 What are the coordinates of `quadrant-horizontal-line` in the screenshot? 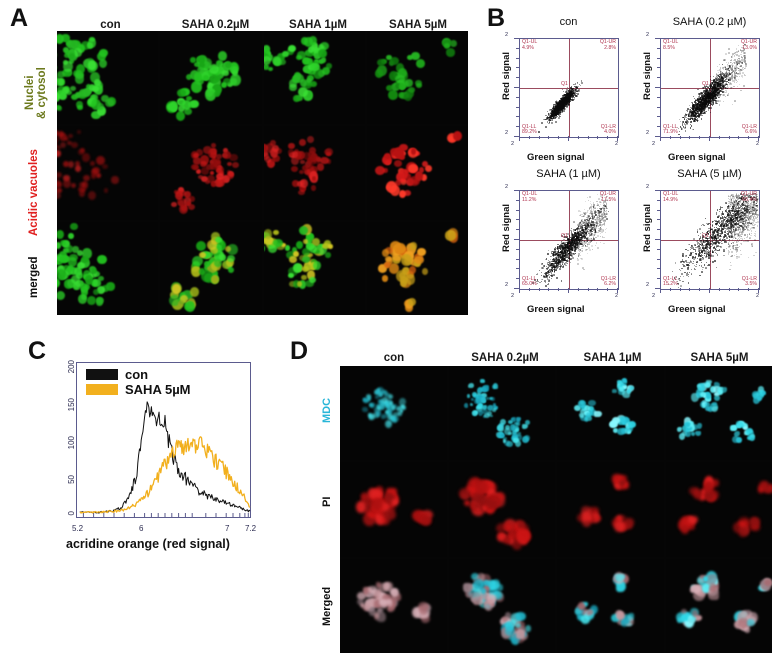 It's located at (569, 88).